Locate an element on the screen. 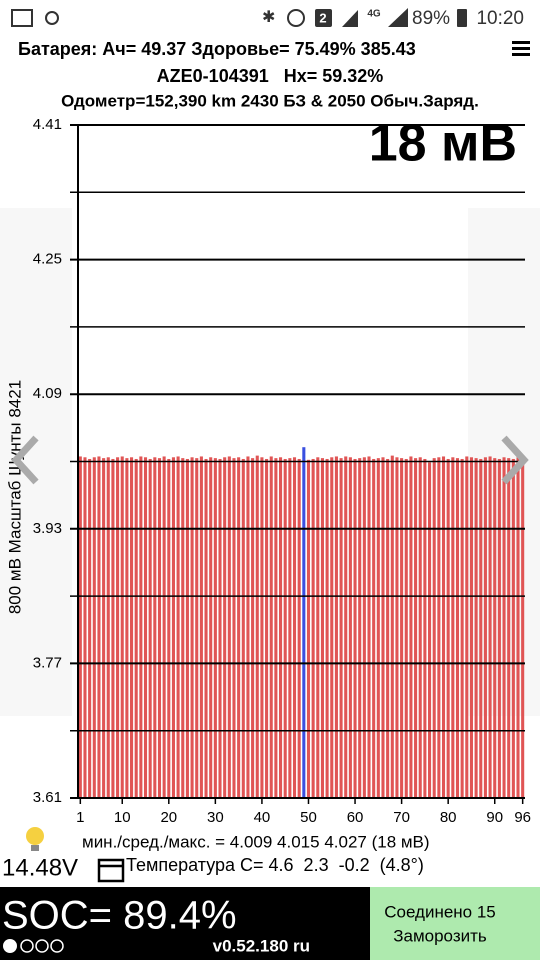  side-panel is located at coordinates (36, 462).